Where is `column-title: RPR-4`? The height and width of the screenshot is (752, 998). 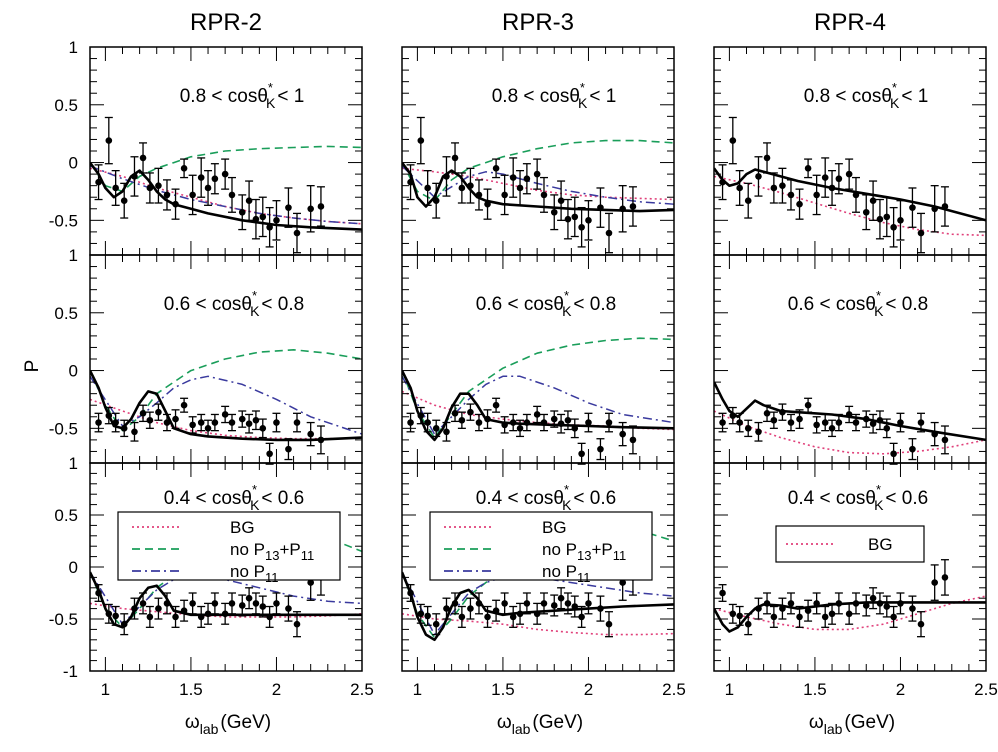
column-title: RPR-4 is located at coordinates (850, 22).